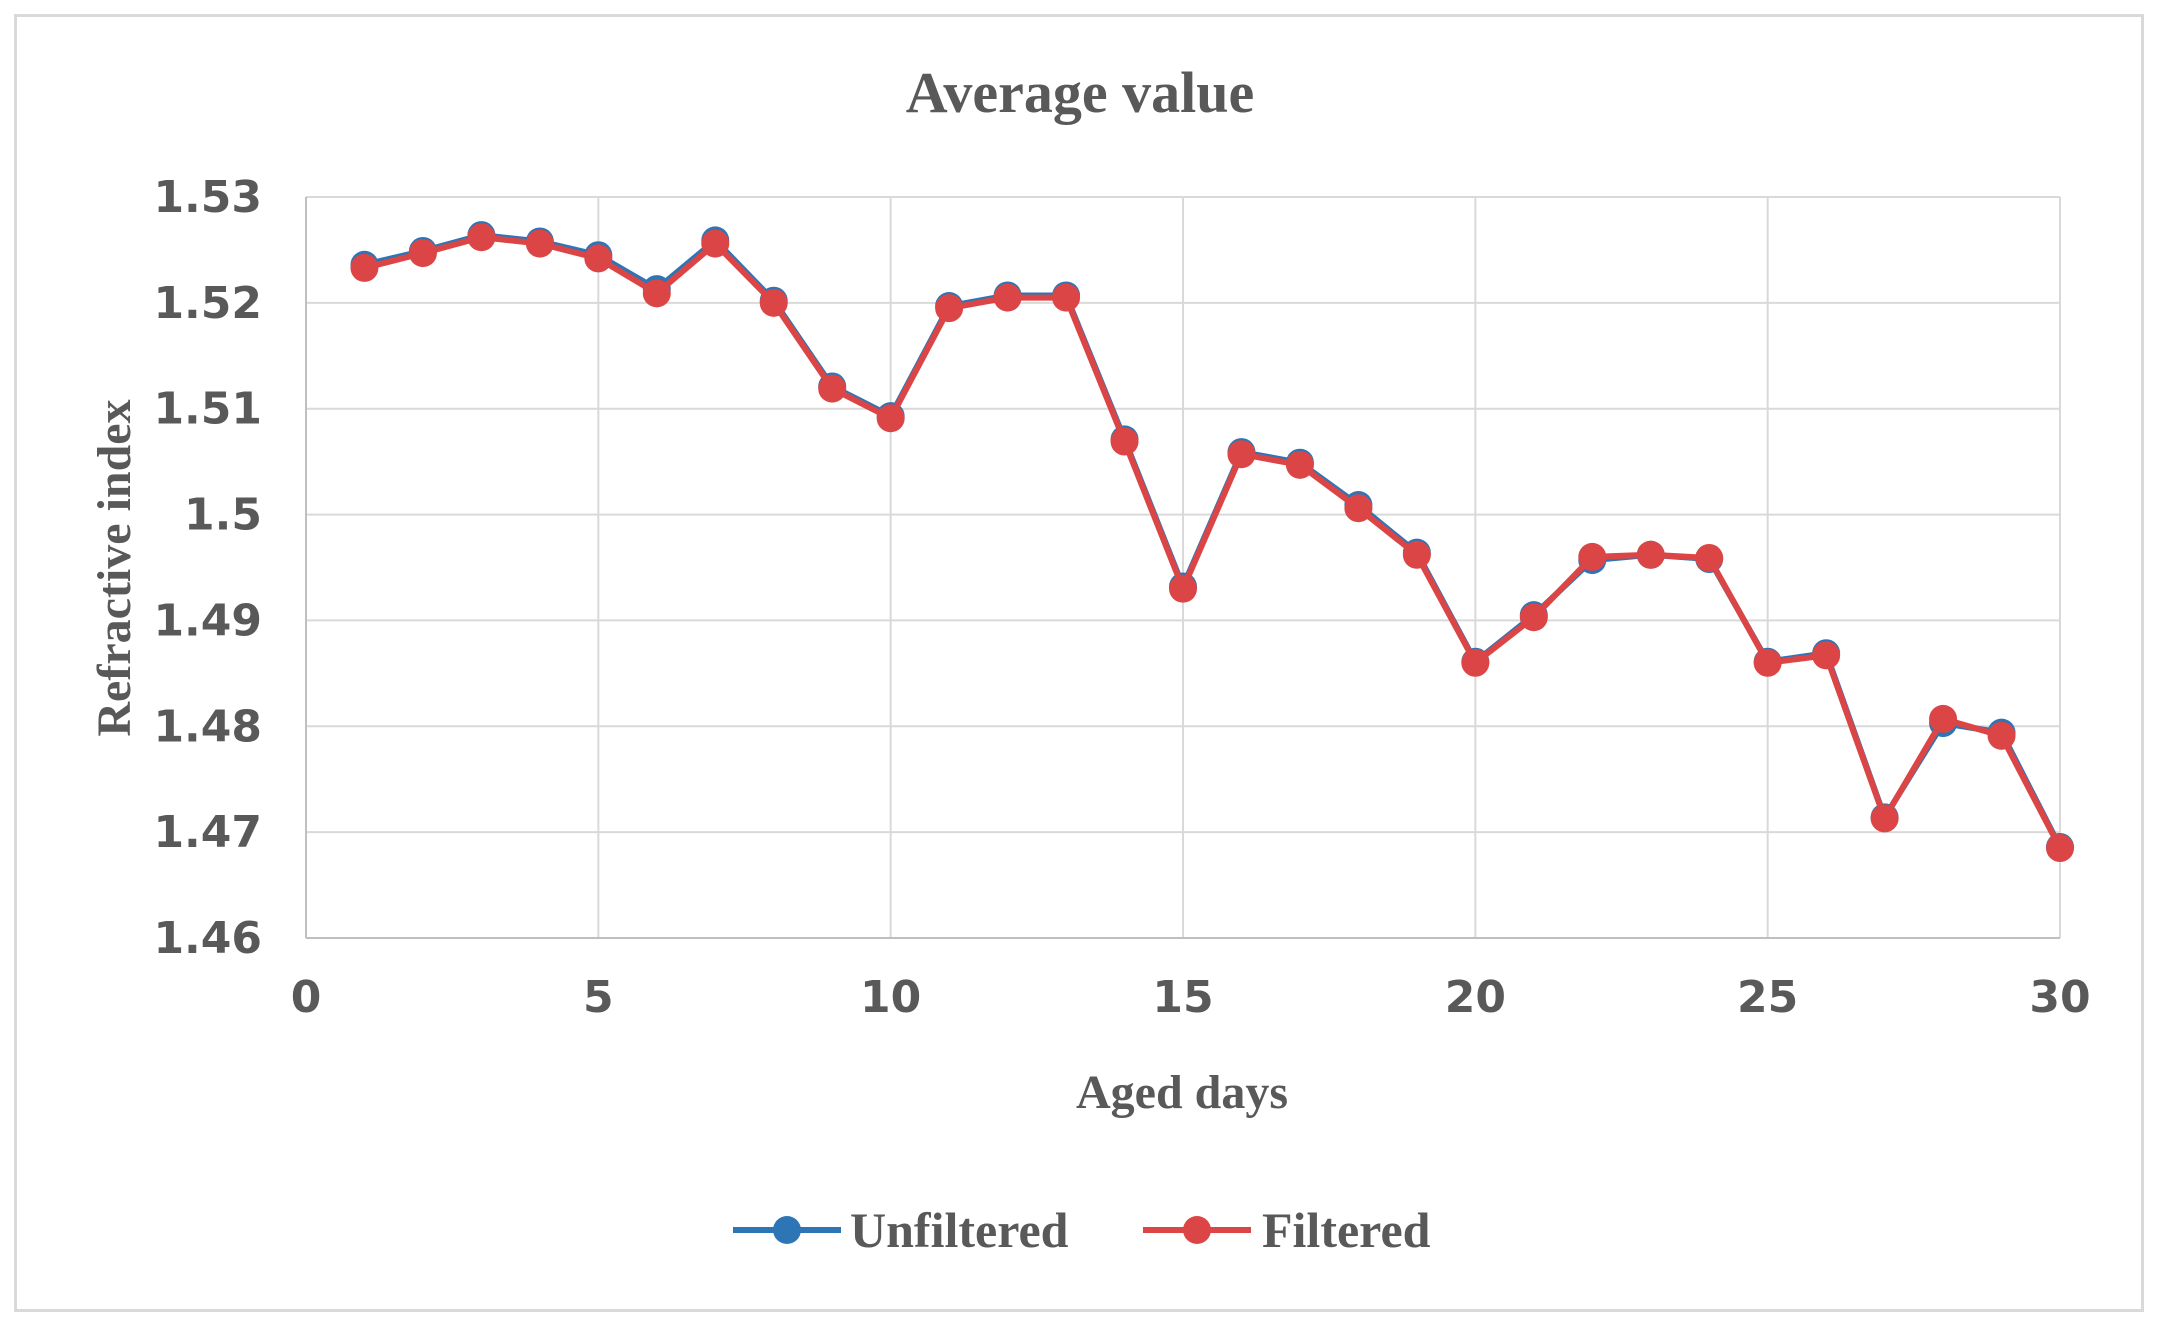 The width and height of the screenshot is (2160, 1326). What do you see at coordinates (959, 1230) in the screenshot?
I see `legend-label: Unfiltered` at bounding box center [959, 1230].